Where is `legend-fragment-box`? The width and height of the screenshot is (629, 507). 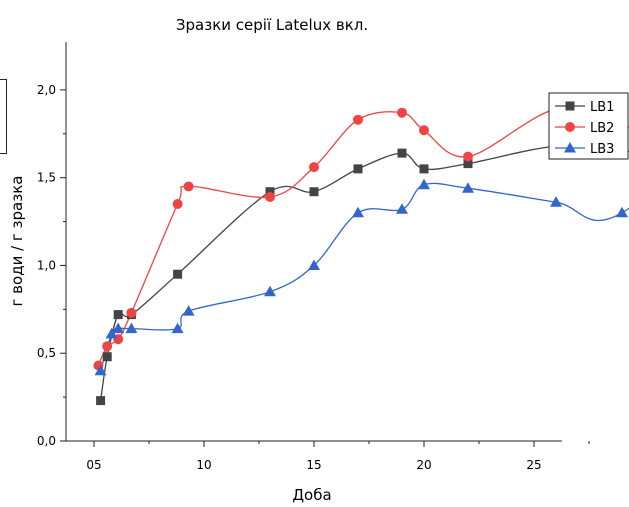 legend-fragment-box is located at coordinates (3, 116).